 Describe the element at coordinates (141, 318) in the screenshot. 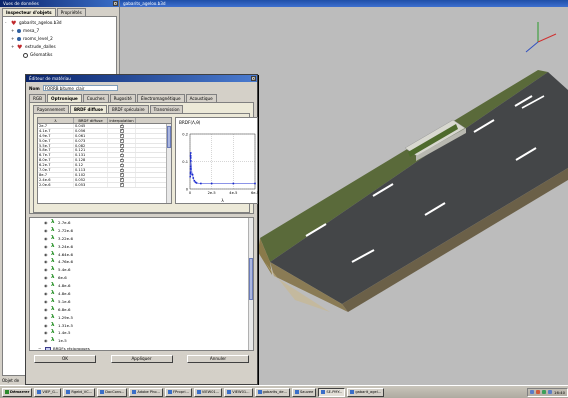

I see `list-item: ◉ λ 1.29e-5` at that location.